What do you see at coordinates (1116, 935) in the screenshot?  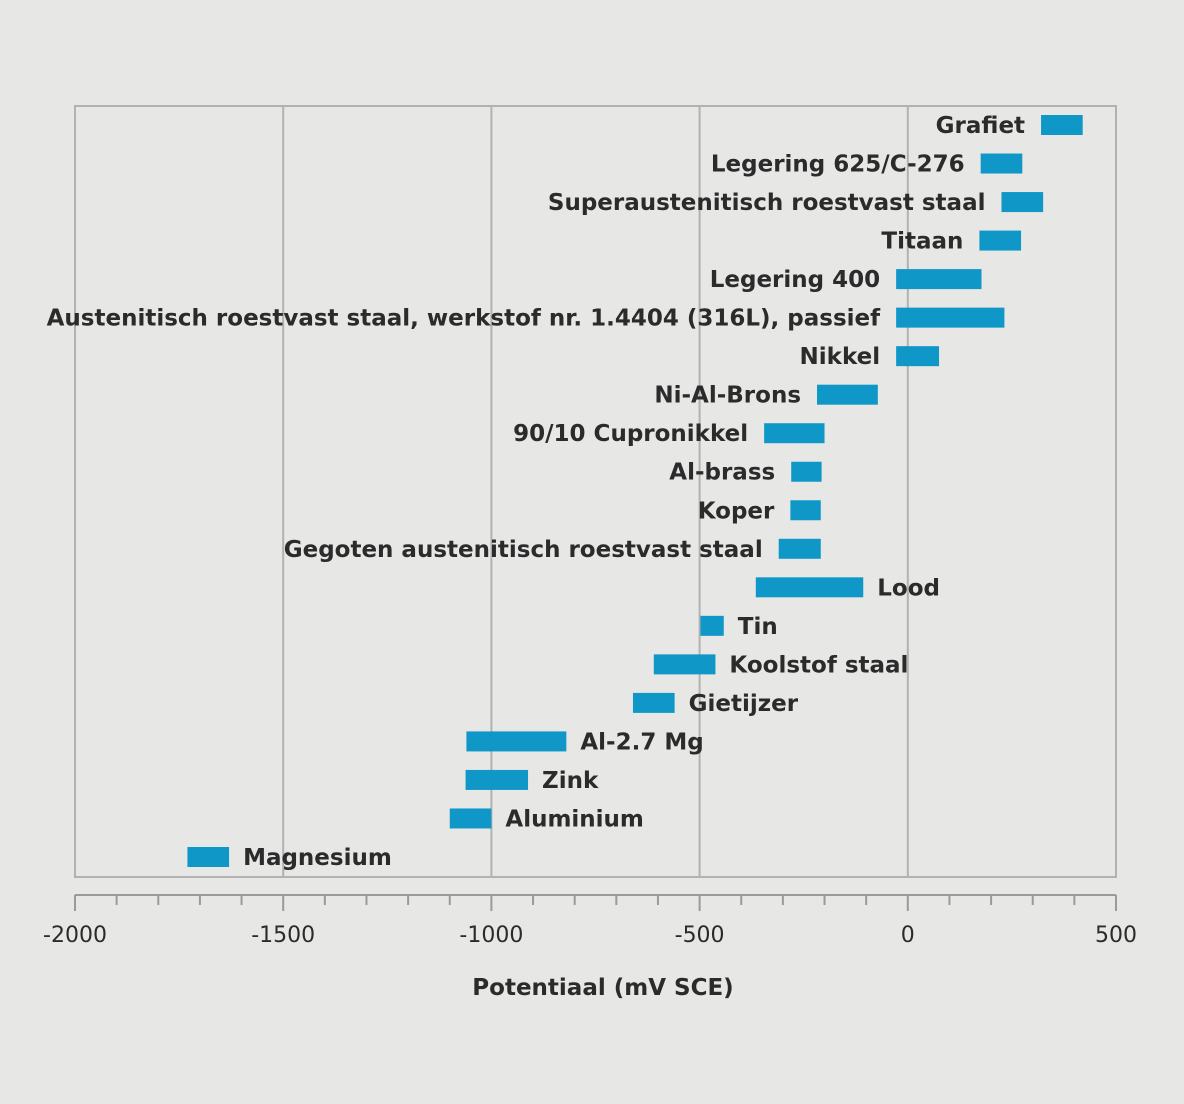 I see `x-tick-label: 500` at bounding box center [1116, 935].